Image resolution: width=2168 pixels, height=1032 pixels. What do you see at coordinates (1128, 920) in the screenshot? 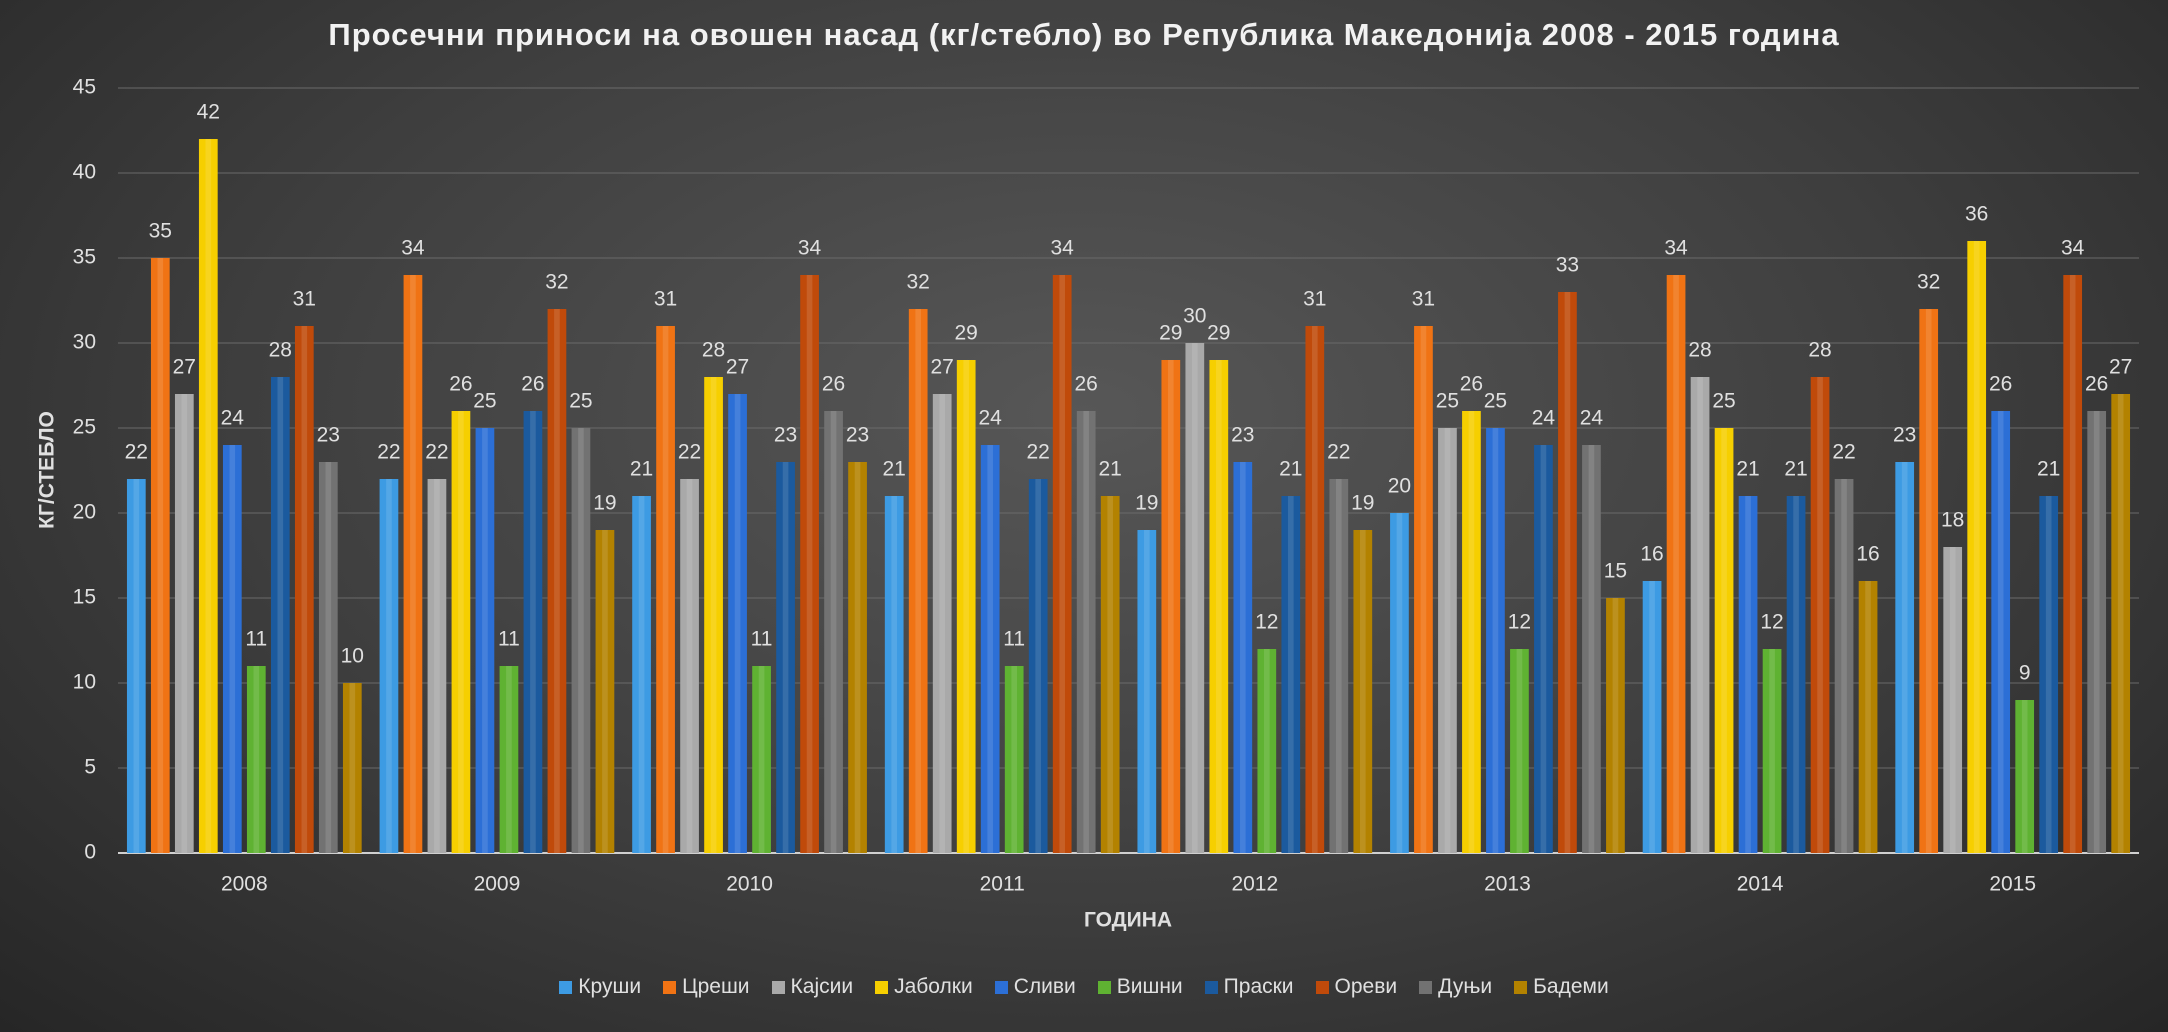
I see `x-axis-title: ГОДИНА` at bounding box center [1128, 920].